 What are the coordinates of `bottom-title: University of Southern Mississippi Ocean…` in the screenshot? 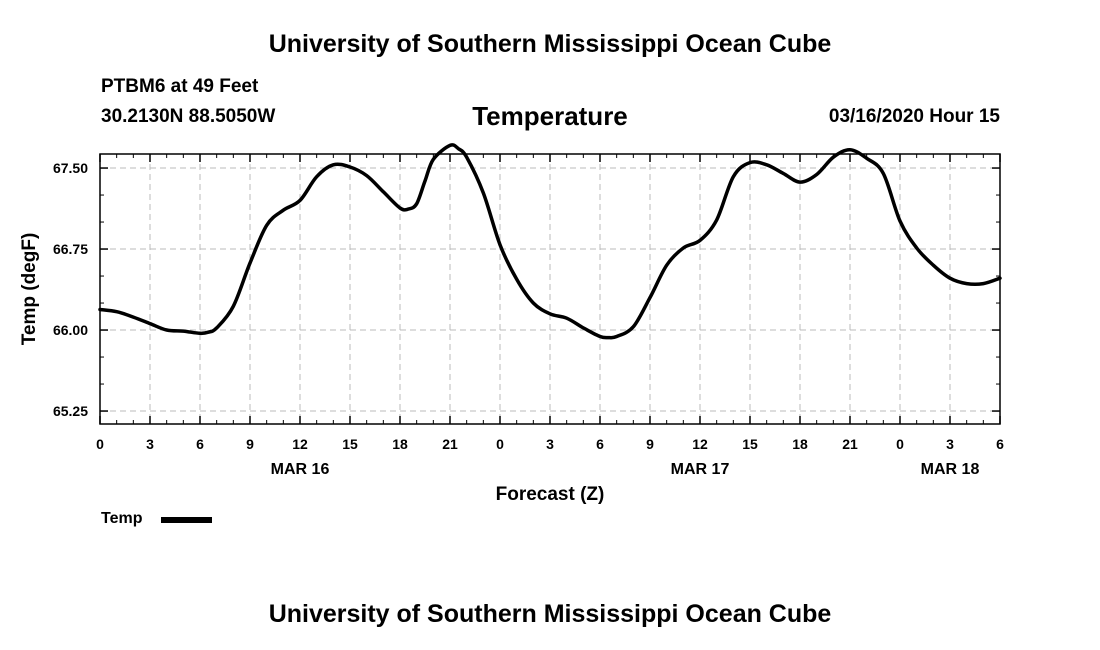 It's located at (550, 614).